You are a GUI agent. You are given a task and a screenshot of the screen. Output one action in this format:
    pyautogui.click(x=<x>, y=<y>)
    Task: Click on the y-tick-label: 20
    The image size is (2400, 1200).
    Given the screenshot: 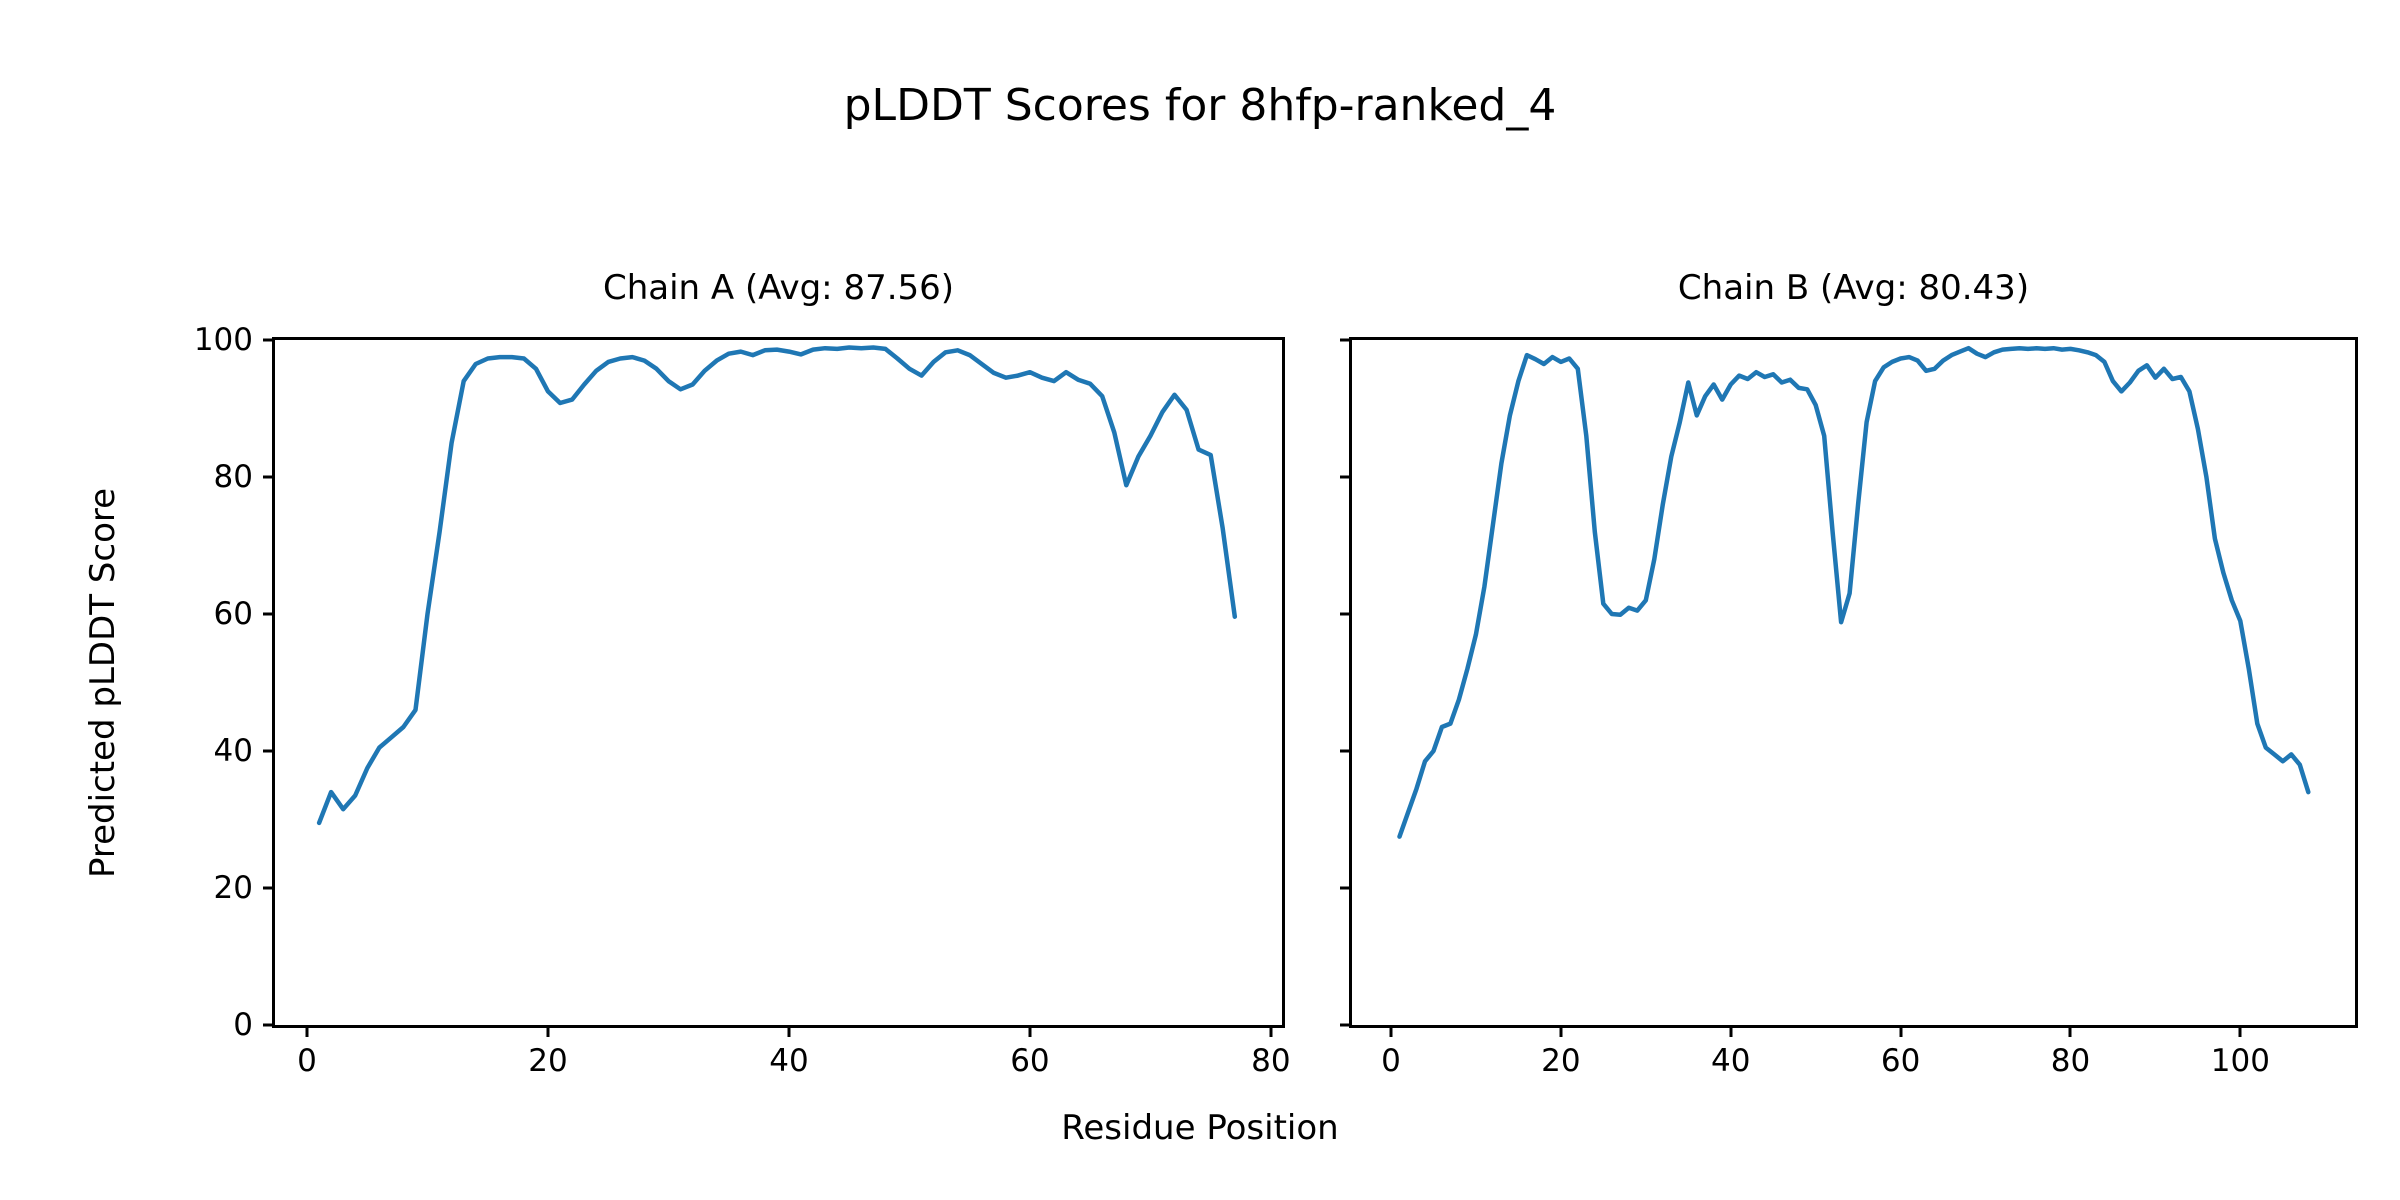 What is the action you would take?
    pyautogui.click(x=233, y=888)
    